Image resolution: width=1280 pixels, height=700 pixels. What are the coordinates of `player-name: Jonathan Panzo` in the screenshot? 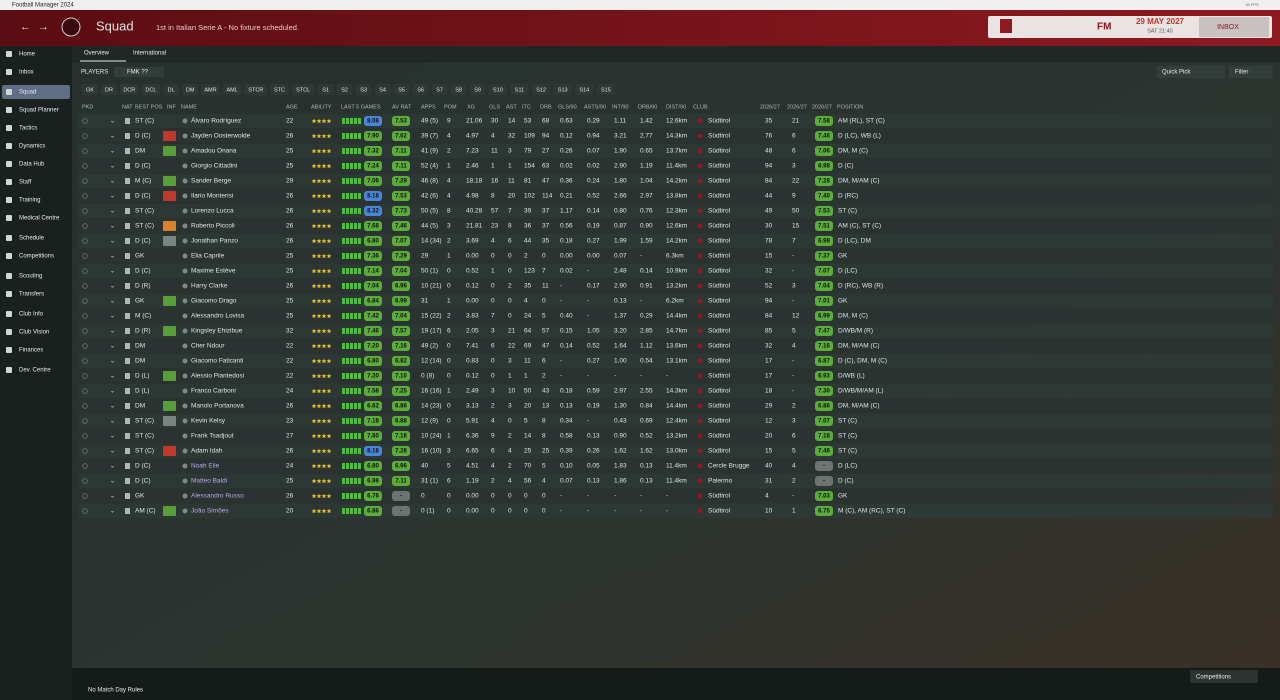 It's located at (214, 241).